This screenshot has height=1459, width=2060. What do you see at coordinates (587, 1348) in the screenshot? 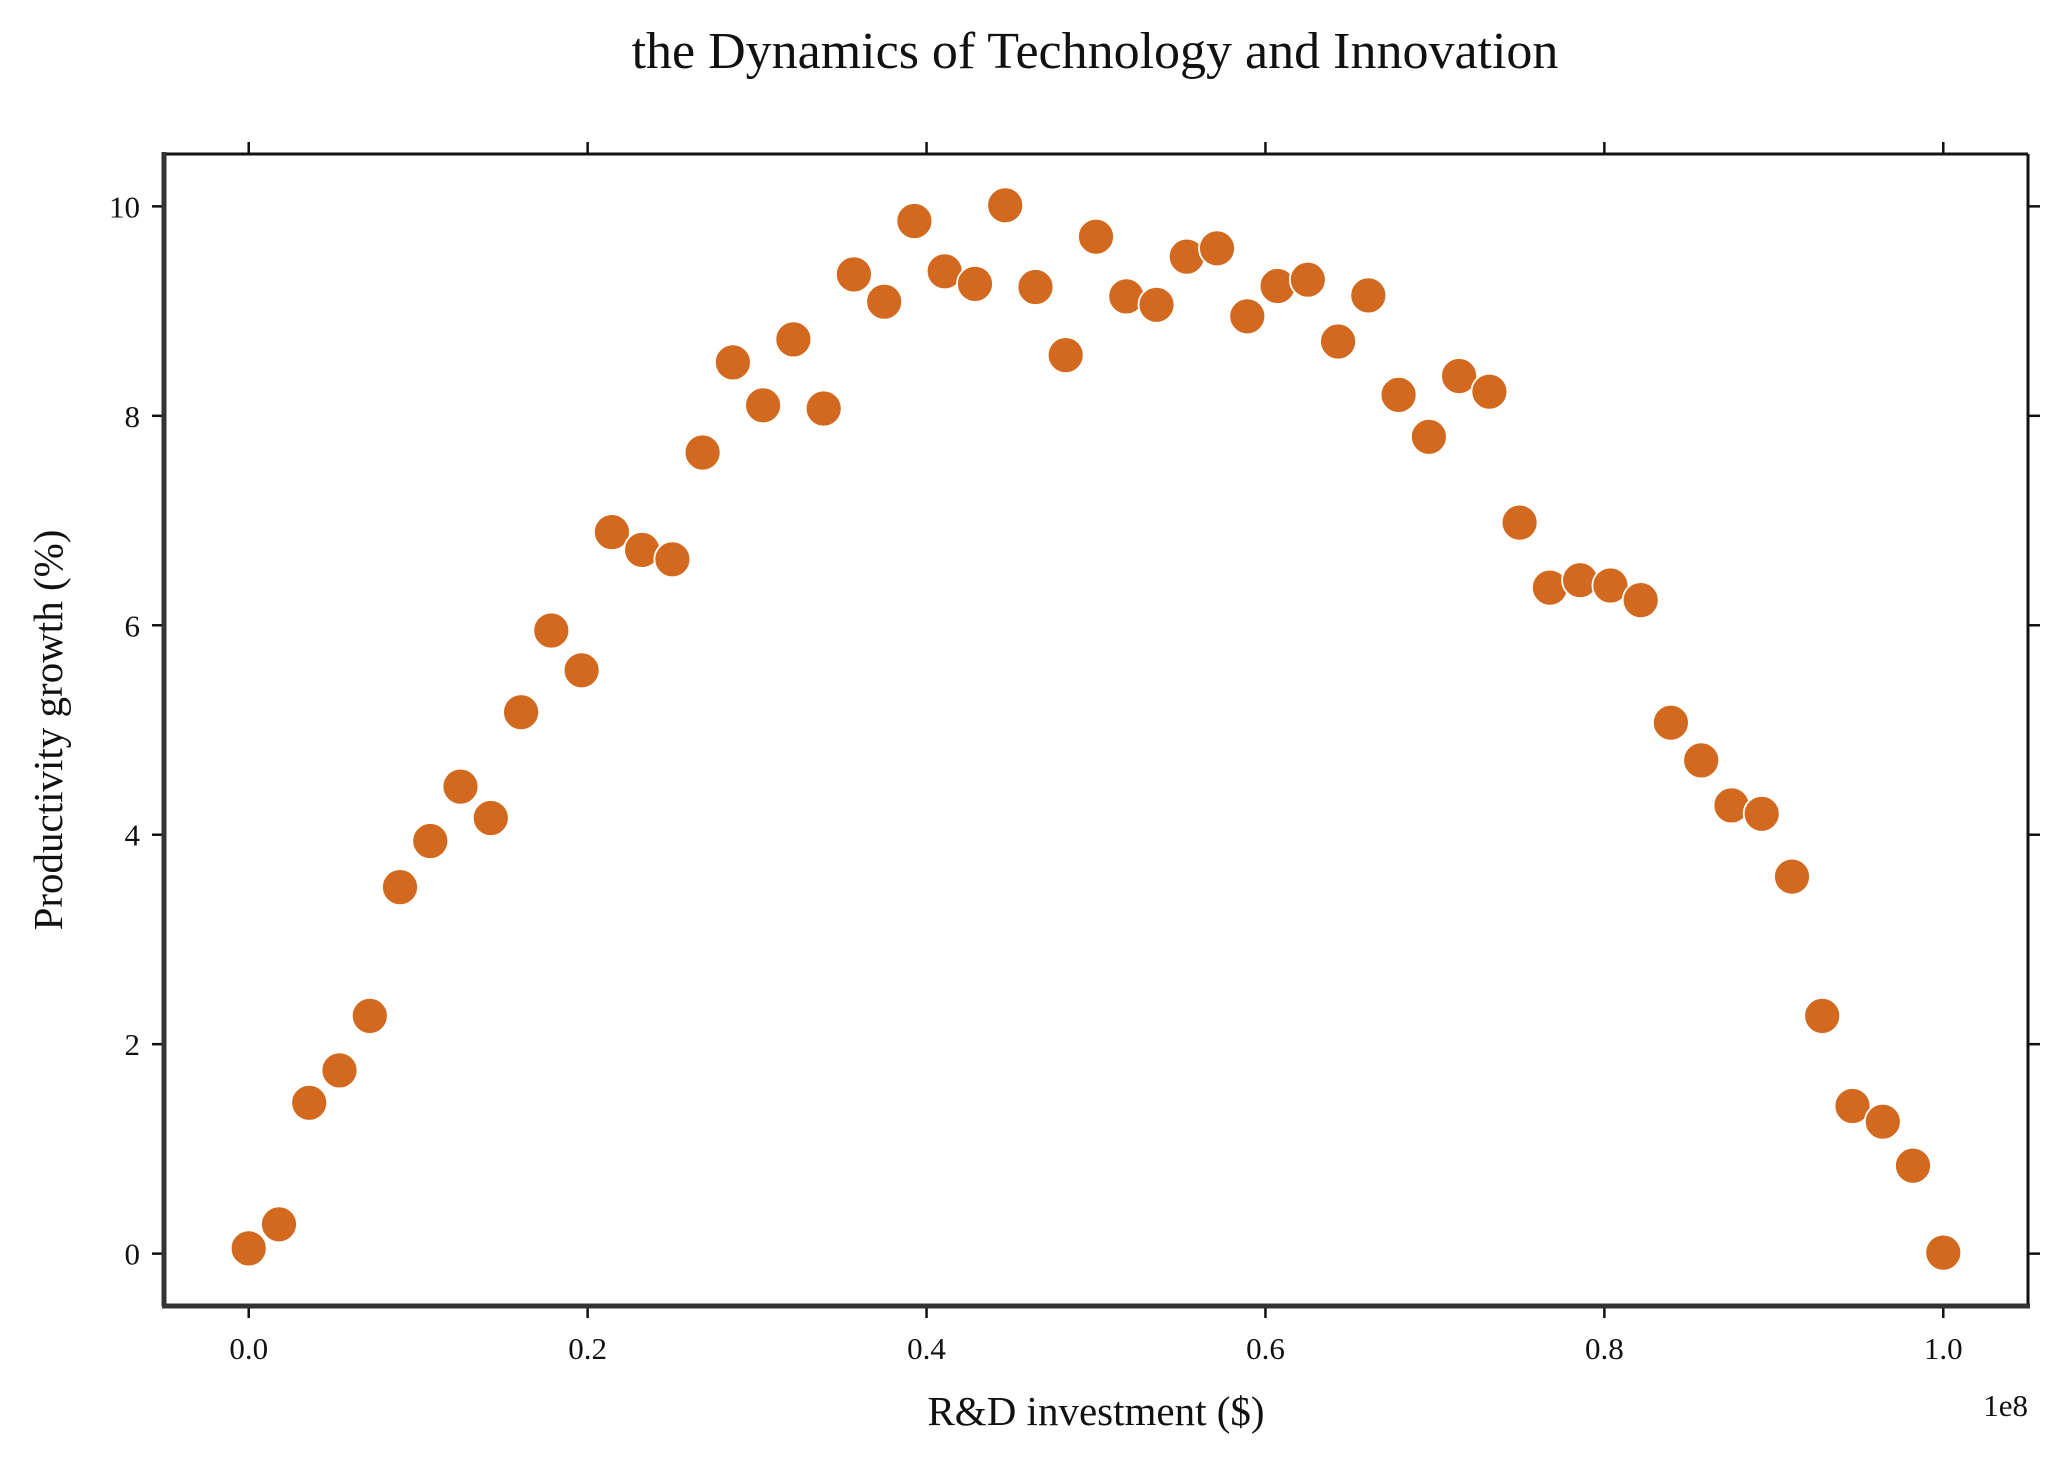
I see `x-tick-label: 0.2` at bounding box center [587, 1348].